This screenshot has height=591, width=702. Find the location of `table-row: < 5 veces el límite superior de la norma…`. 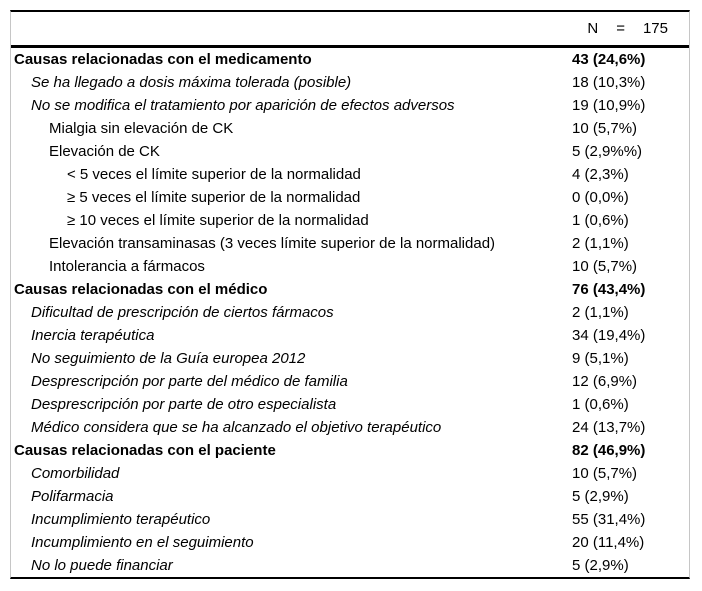

table-row: < 5 veces el límite superior de la norma… is located at coordinates (350, 174).